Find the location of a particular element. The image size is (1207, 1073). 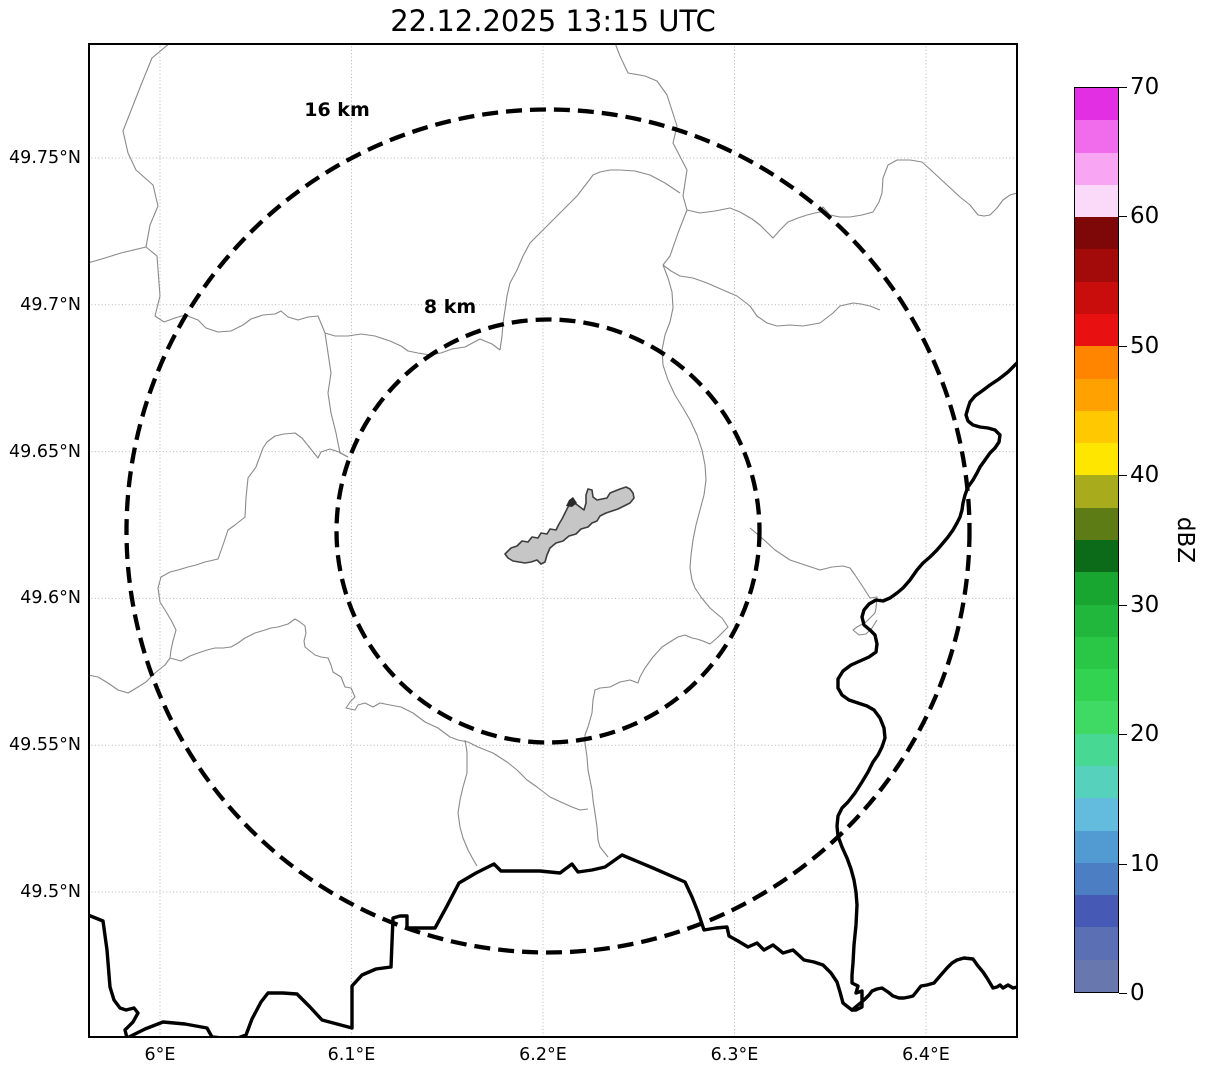

colorbar is located at coordinates (1096, 540).